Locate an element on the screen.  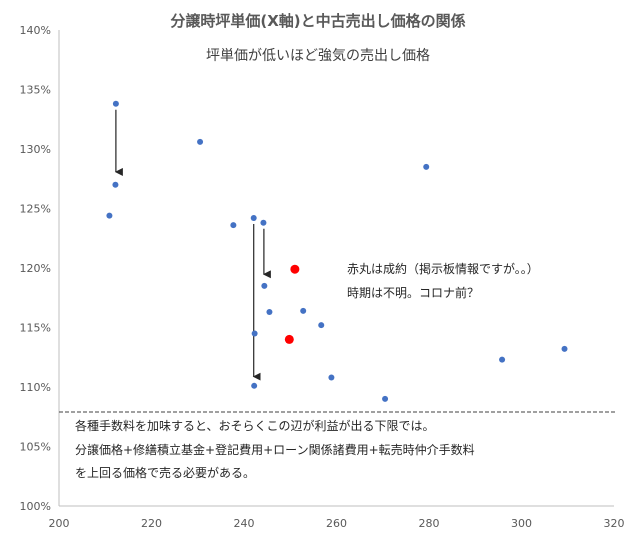
threshold-note-line-3: を上回る価格で売る必要がある。 is located at coordinates (165, 472).